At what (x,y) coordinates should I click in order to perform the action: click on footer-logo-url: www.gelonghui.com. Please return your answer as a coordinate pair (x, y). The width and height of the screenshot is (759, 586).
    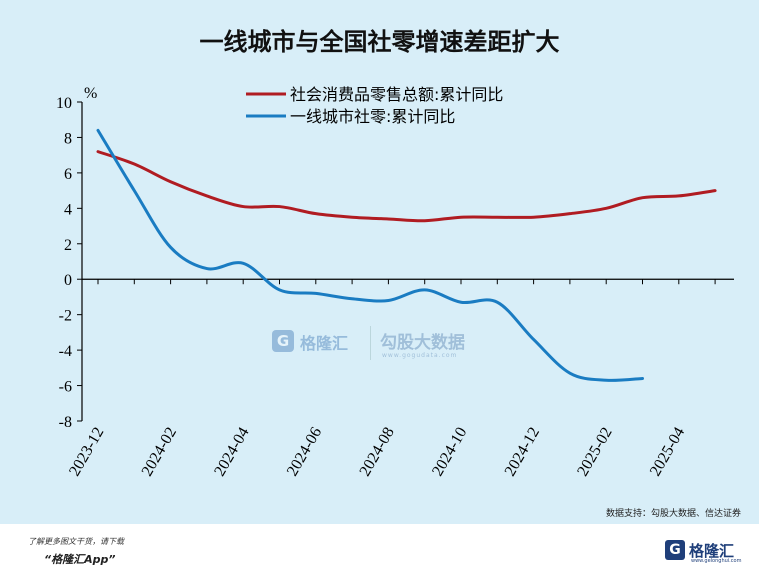
    Looking at the image, I should click on (716, 561).